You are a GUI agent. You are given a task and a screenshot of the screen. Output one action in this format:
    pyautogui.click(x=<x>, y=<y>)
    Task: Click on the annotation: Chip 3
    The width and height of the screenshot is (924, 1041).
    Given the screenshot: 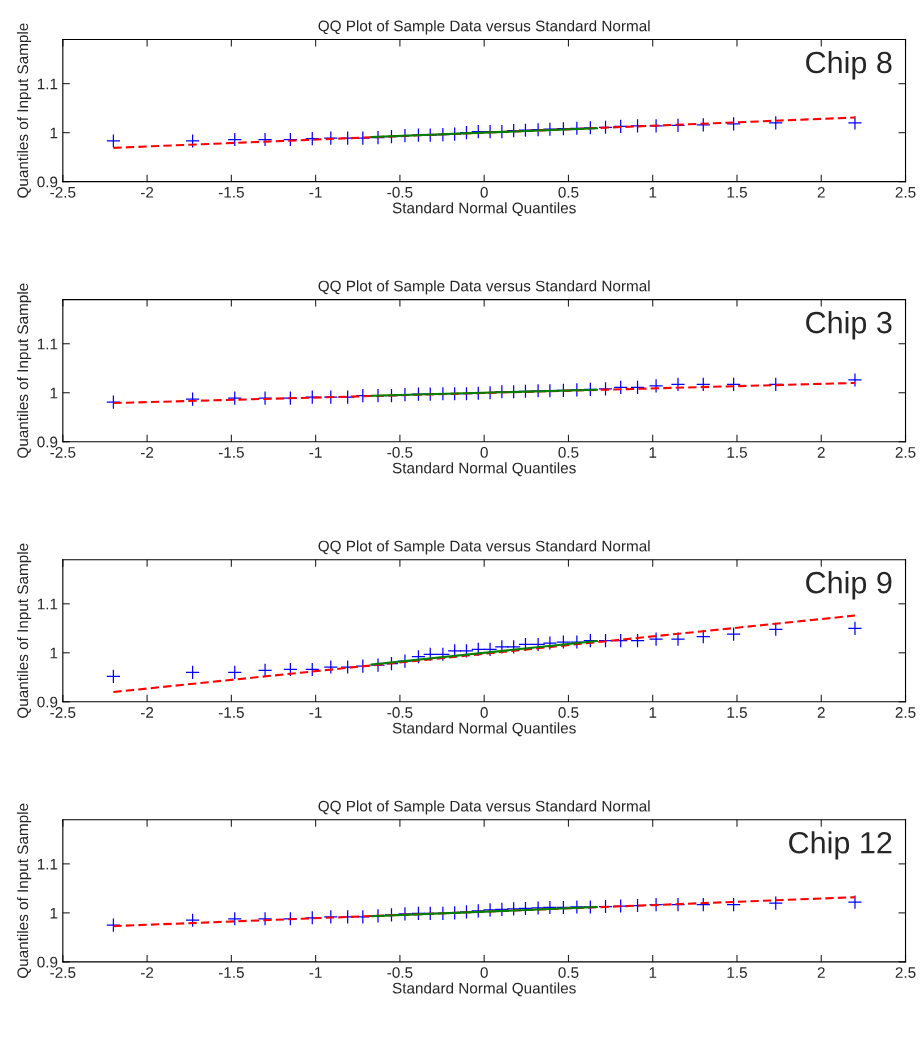 What is the action you would take?
    pyautogui.click(x=849, y=325)
    